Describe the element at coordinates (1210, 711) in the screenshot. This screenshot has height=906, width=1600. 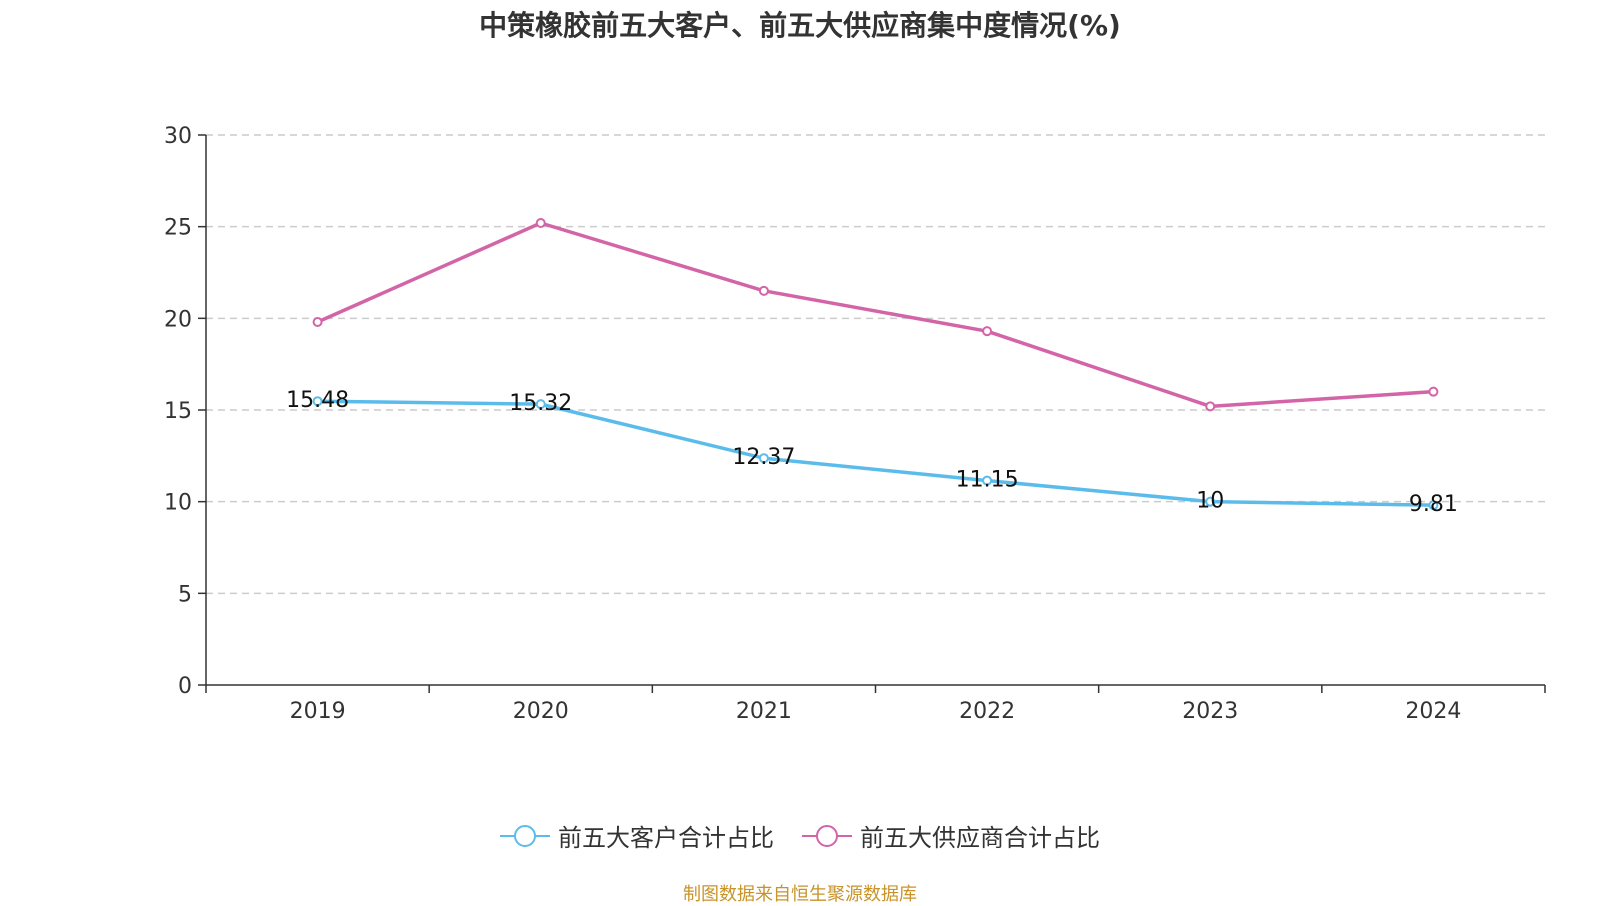
I see `x-tick-label: 2023` at that location.